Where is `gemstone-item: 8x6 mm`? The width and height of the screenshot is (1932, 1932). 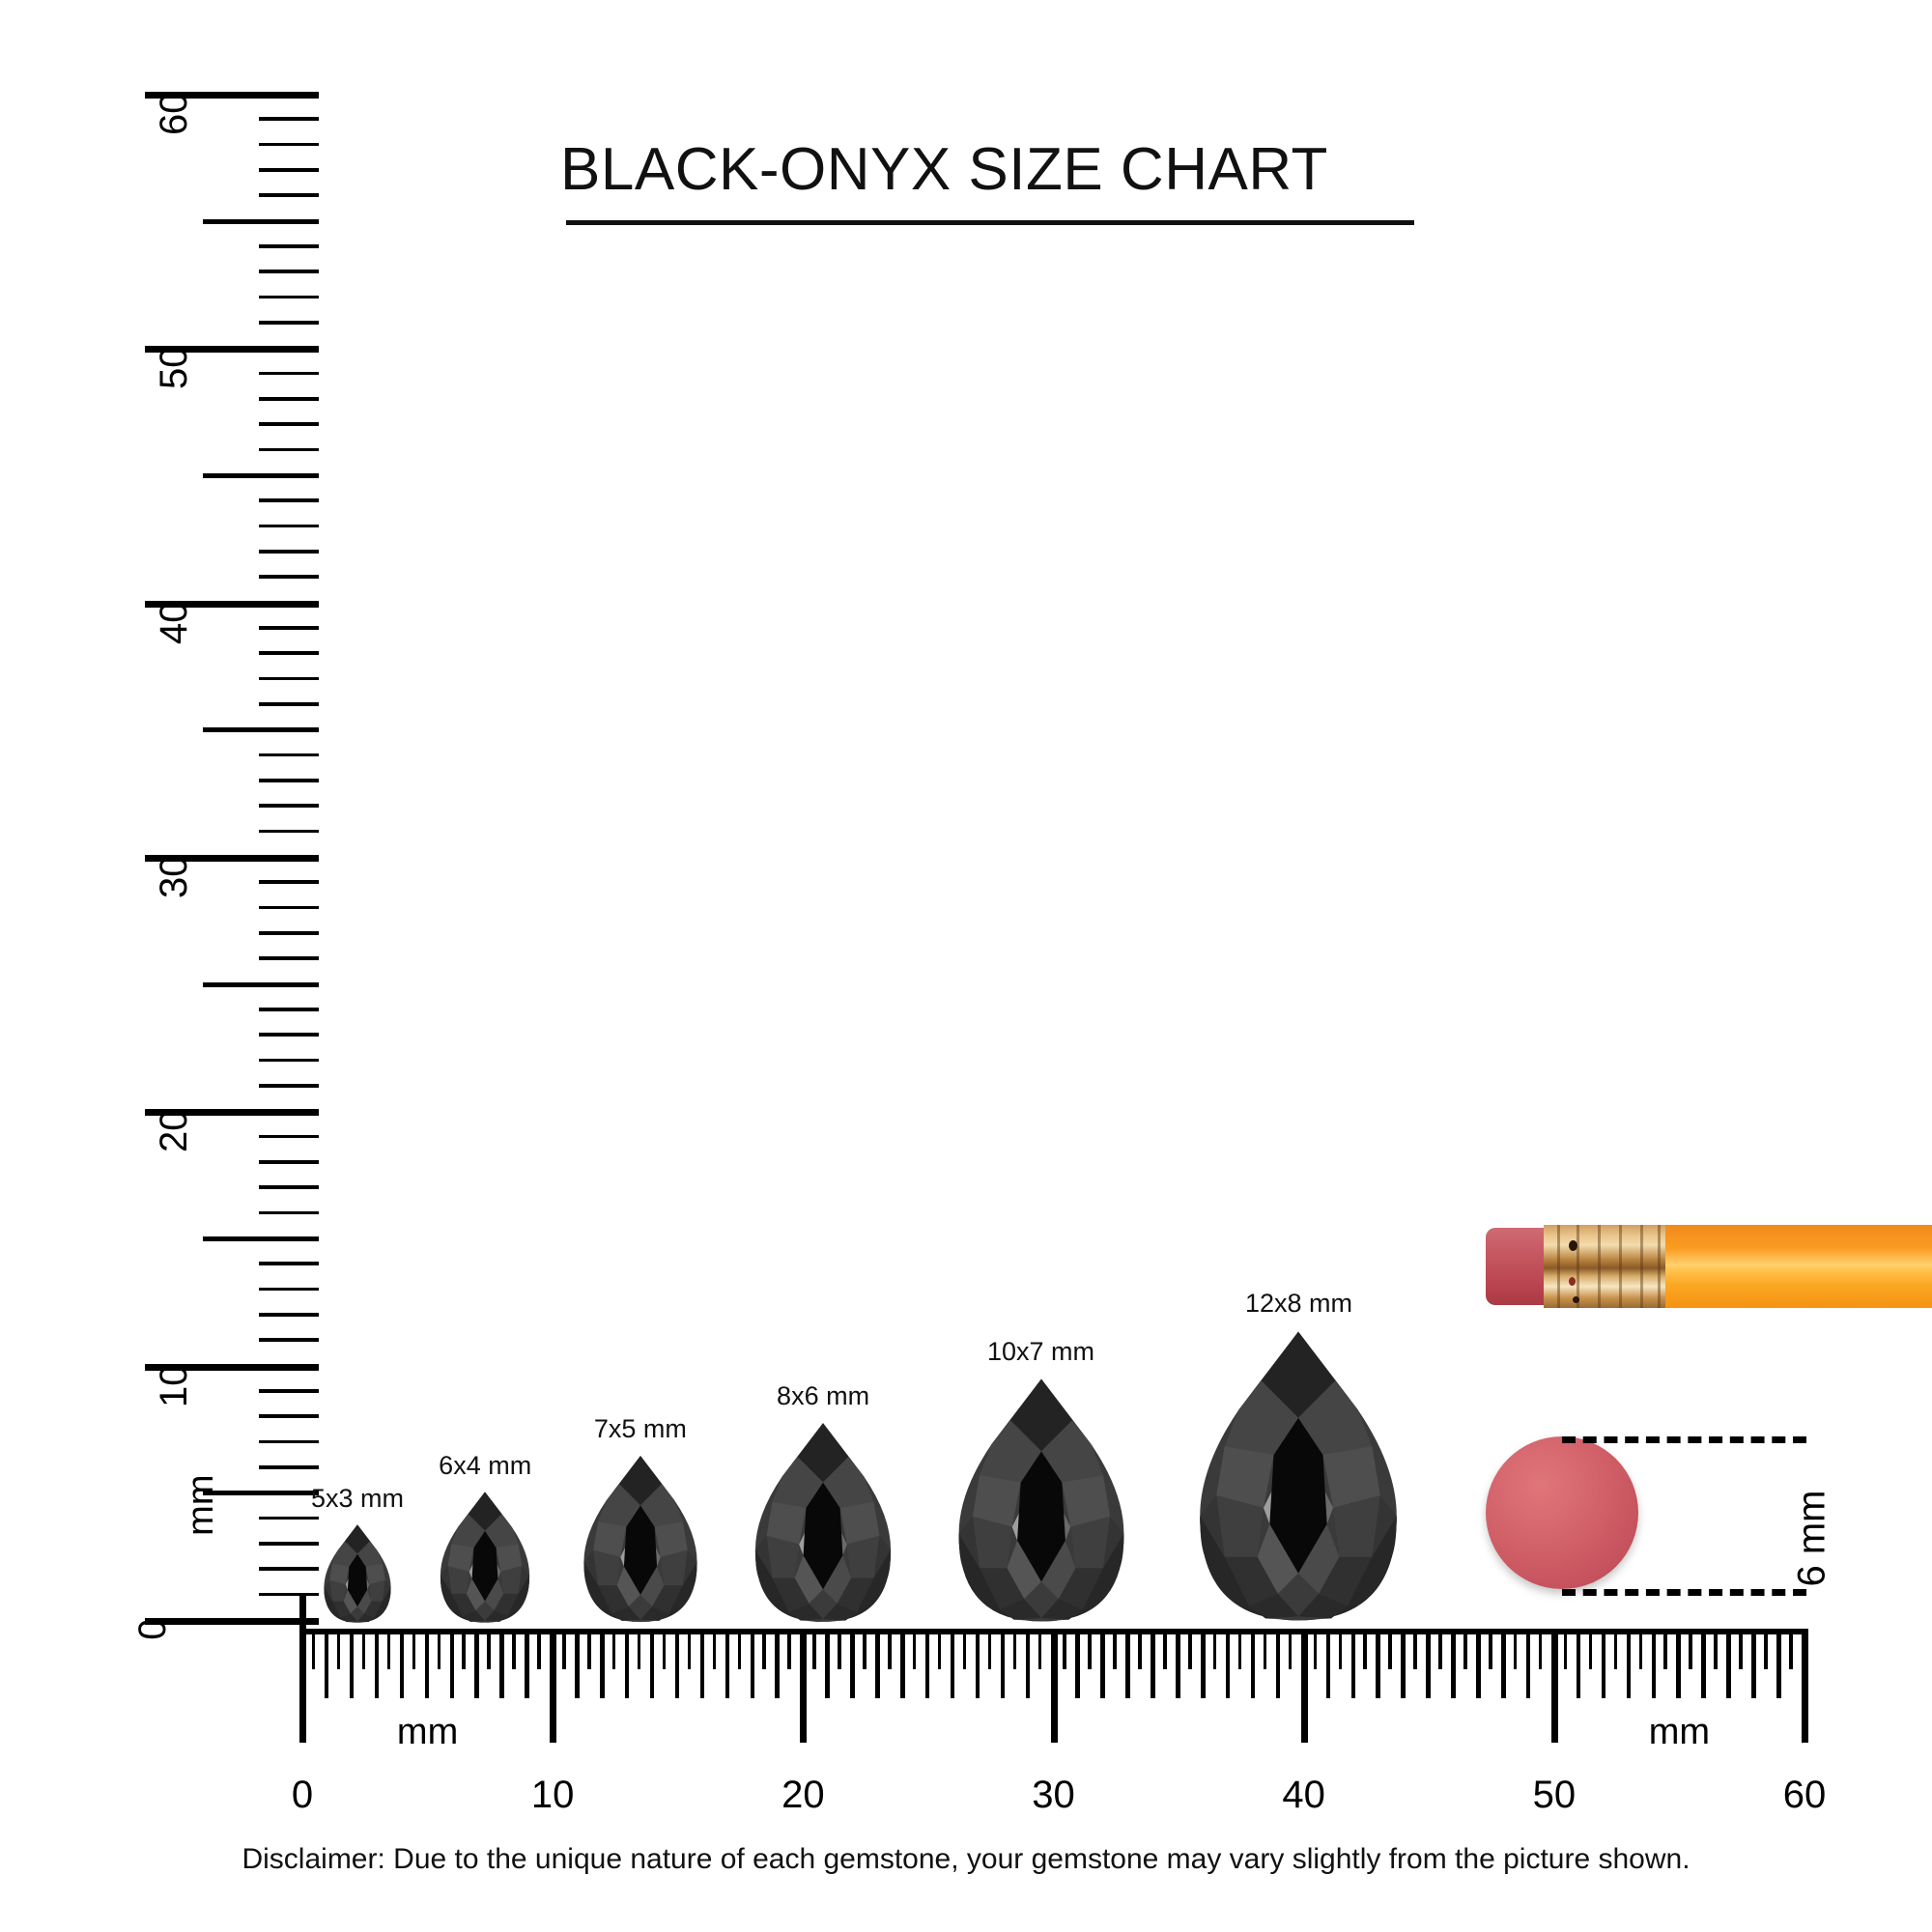 gemstone-item: 8x6 mm is located at coordinates (823, 1503).